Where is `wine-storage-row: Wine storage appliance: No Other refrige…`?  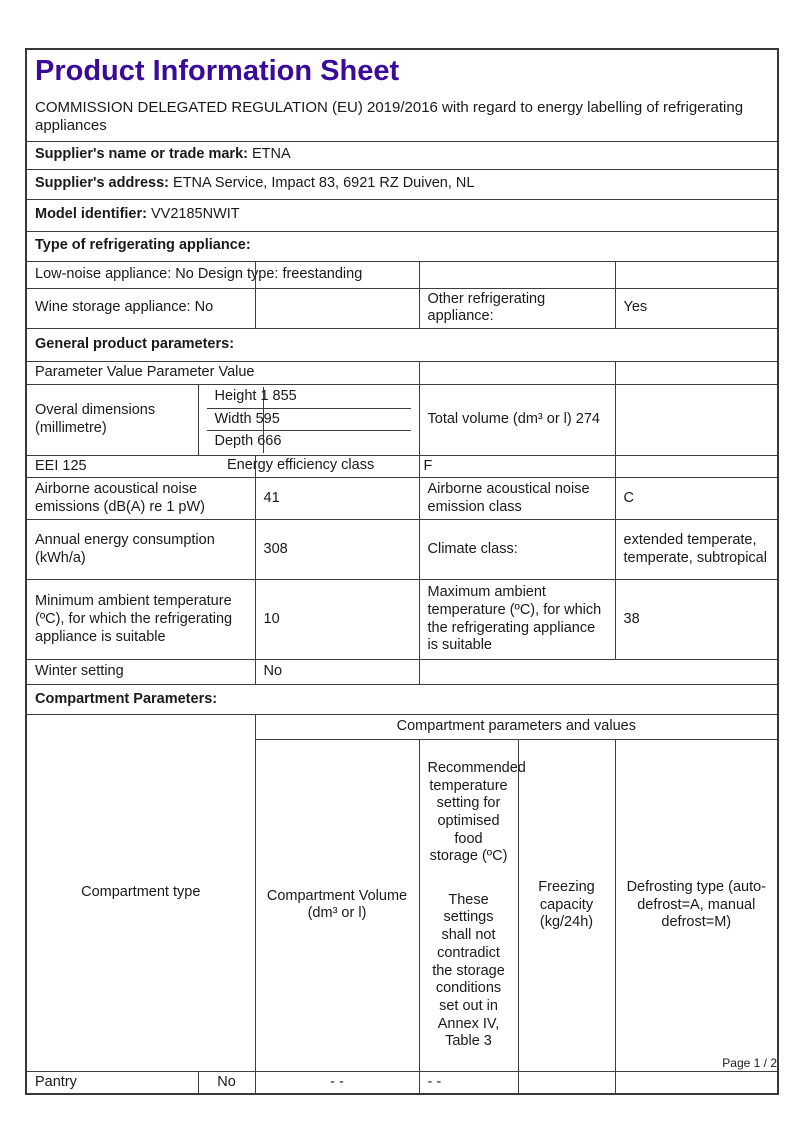 wine-storage-row: Wine storage appliance: No Other refrige… is located at coordinates (402, 308).